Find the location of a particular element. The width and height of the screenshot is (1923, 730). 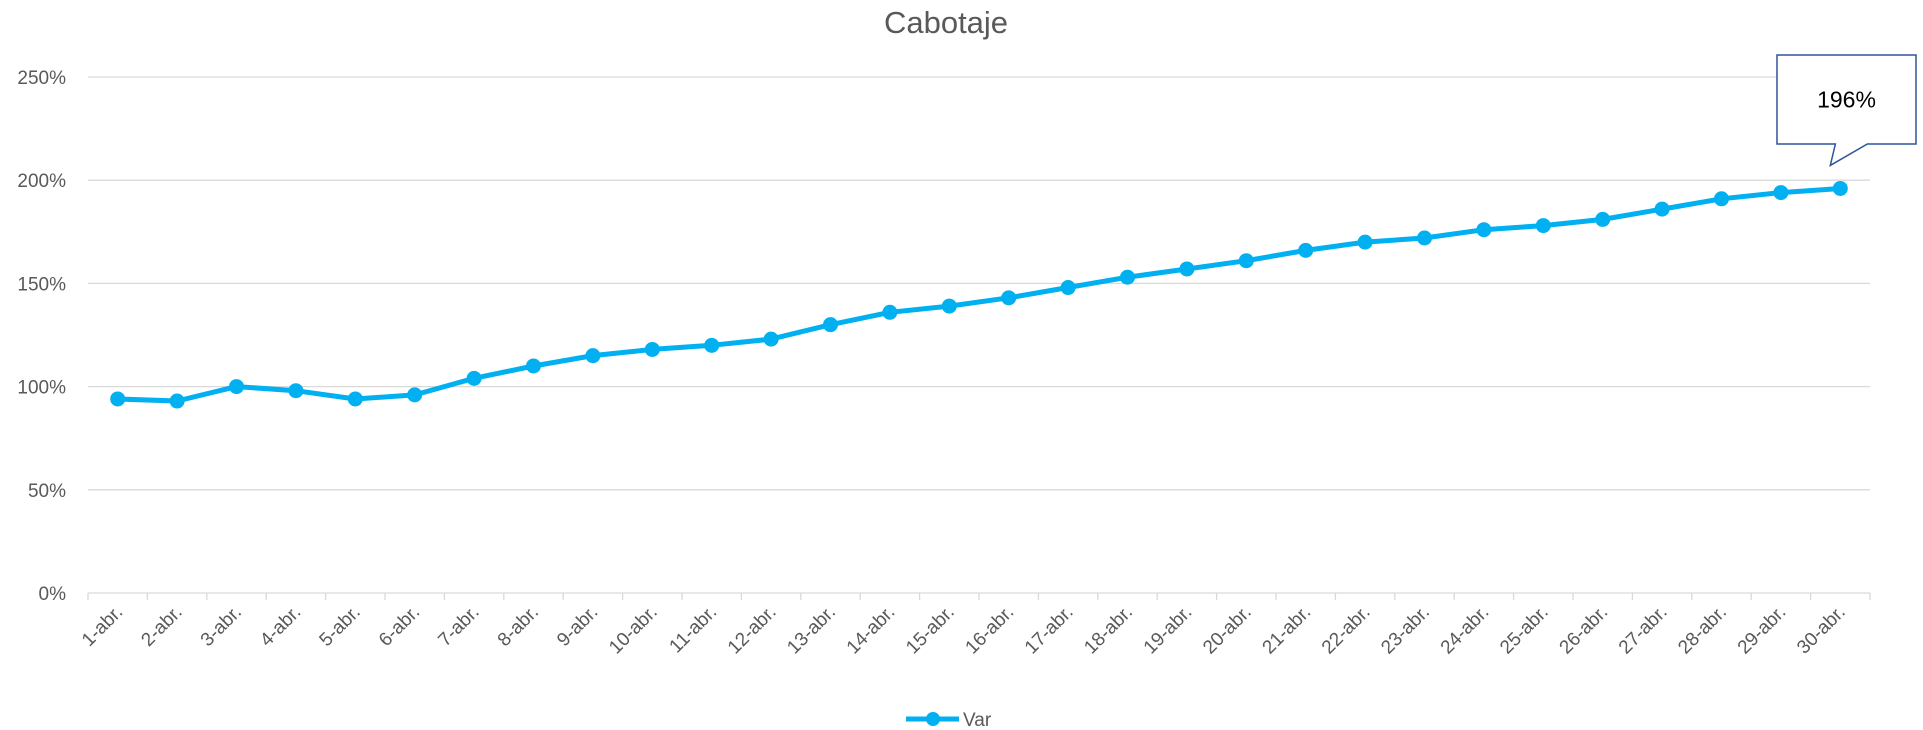

x-tick-label: 7-abr. is located at coordinates (458, 626).